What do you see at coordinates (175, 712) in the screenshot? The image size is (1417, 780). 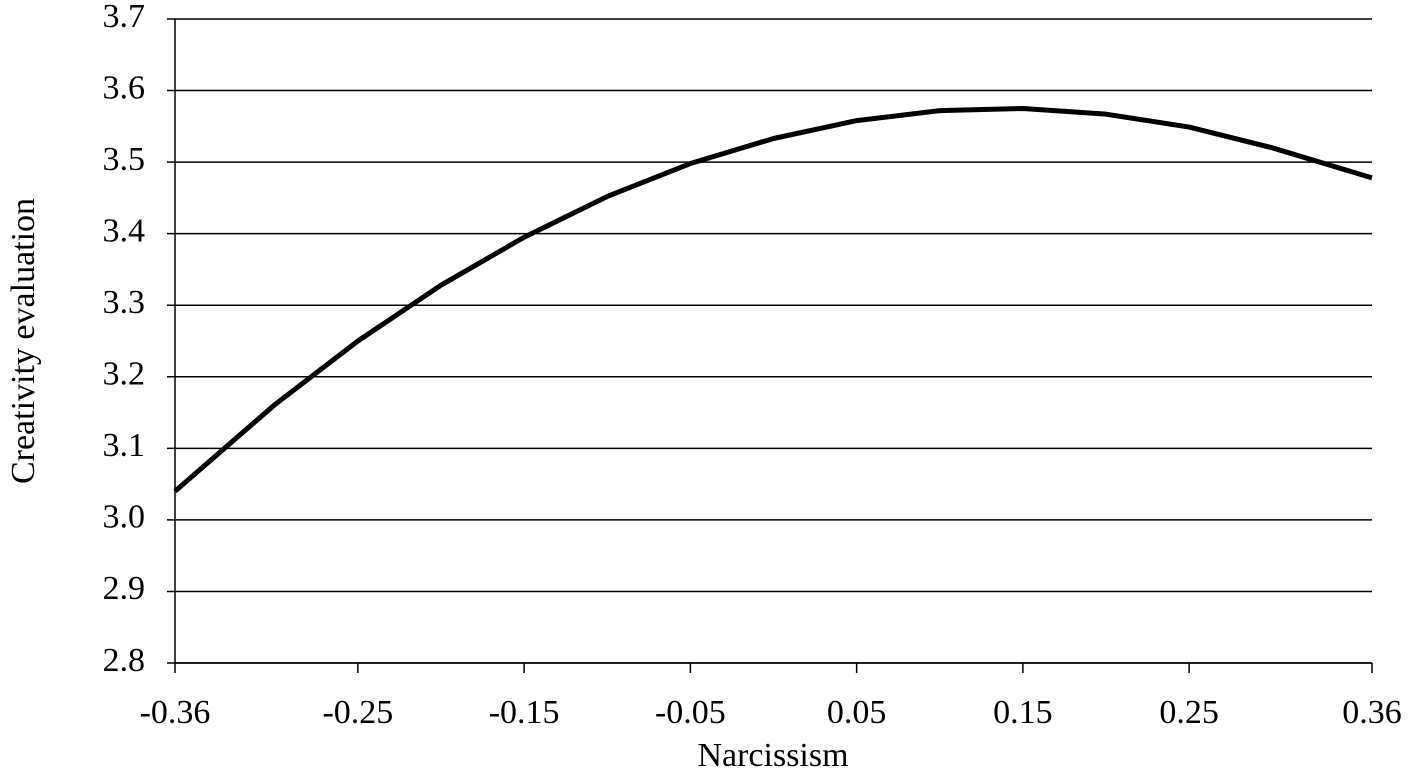 I see `x-tick-label: -0.36` at bounding box center [175, 712].